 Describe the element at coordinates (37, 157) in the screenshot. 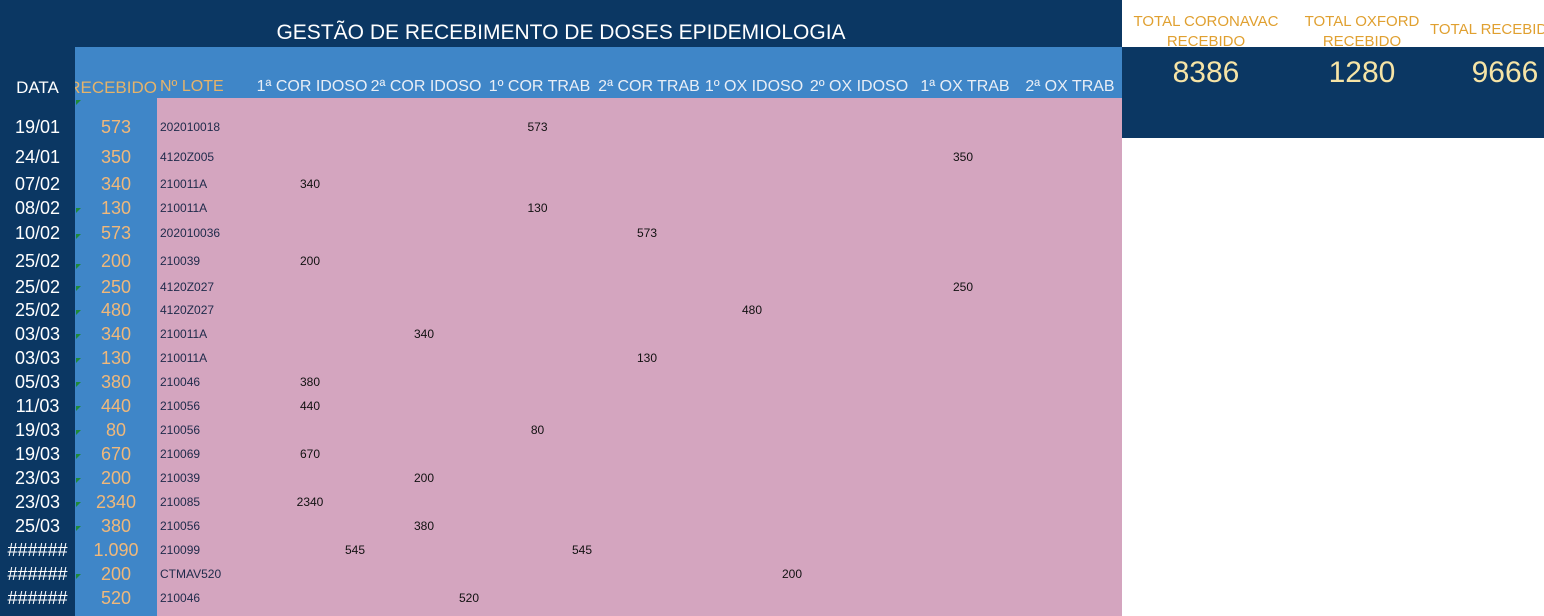

I see `date-cell: 24/01` at that location.